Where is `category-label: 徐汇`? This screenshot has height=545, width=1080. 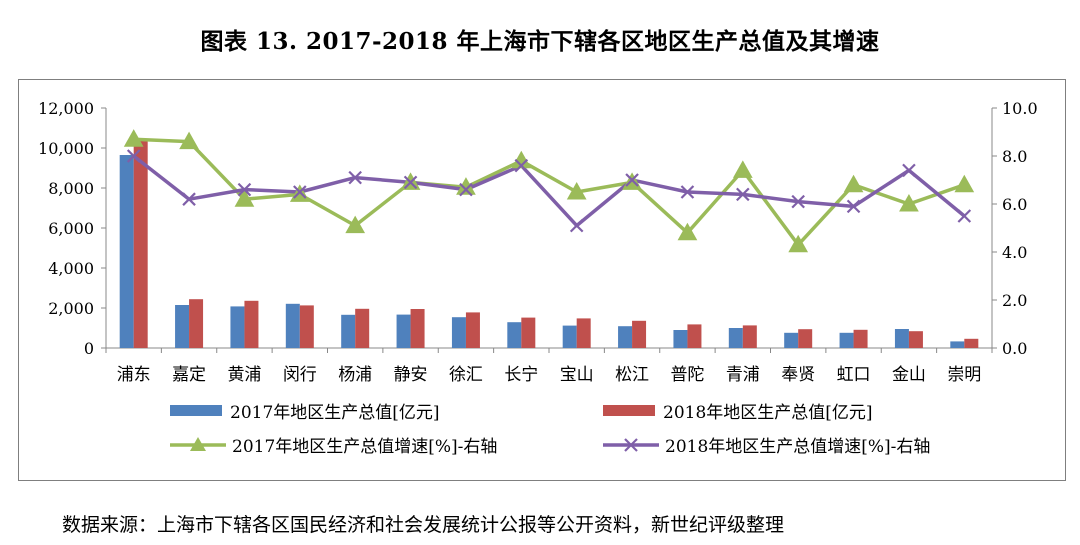
category-label: 徐汇 is located at coordinates (466, 375).